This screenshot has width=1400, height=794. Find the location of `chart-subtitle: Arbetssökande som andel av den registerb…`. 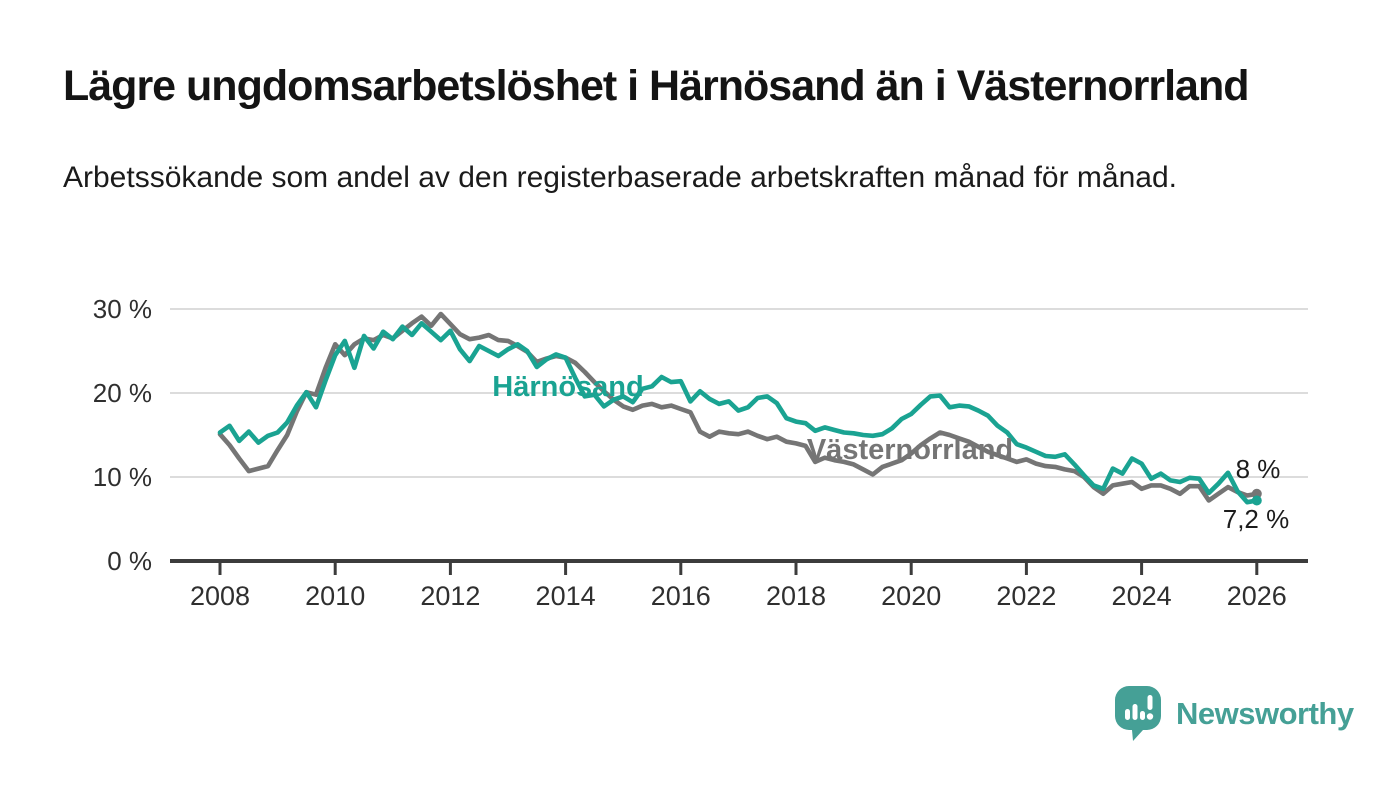

chart-subtitle: Arbetssökande som andel av den registerb… is located at coordinates (620, 177).